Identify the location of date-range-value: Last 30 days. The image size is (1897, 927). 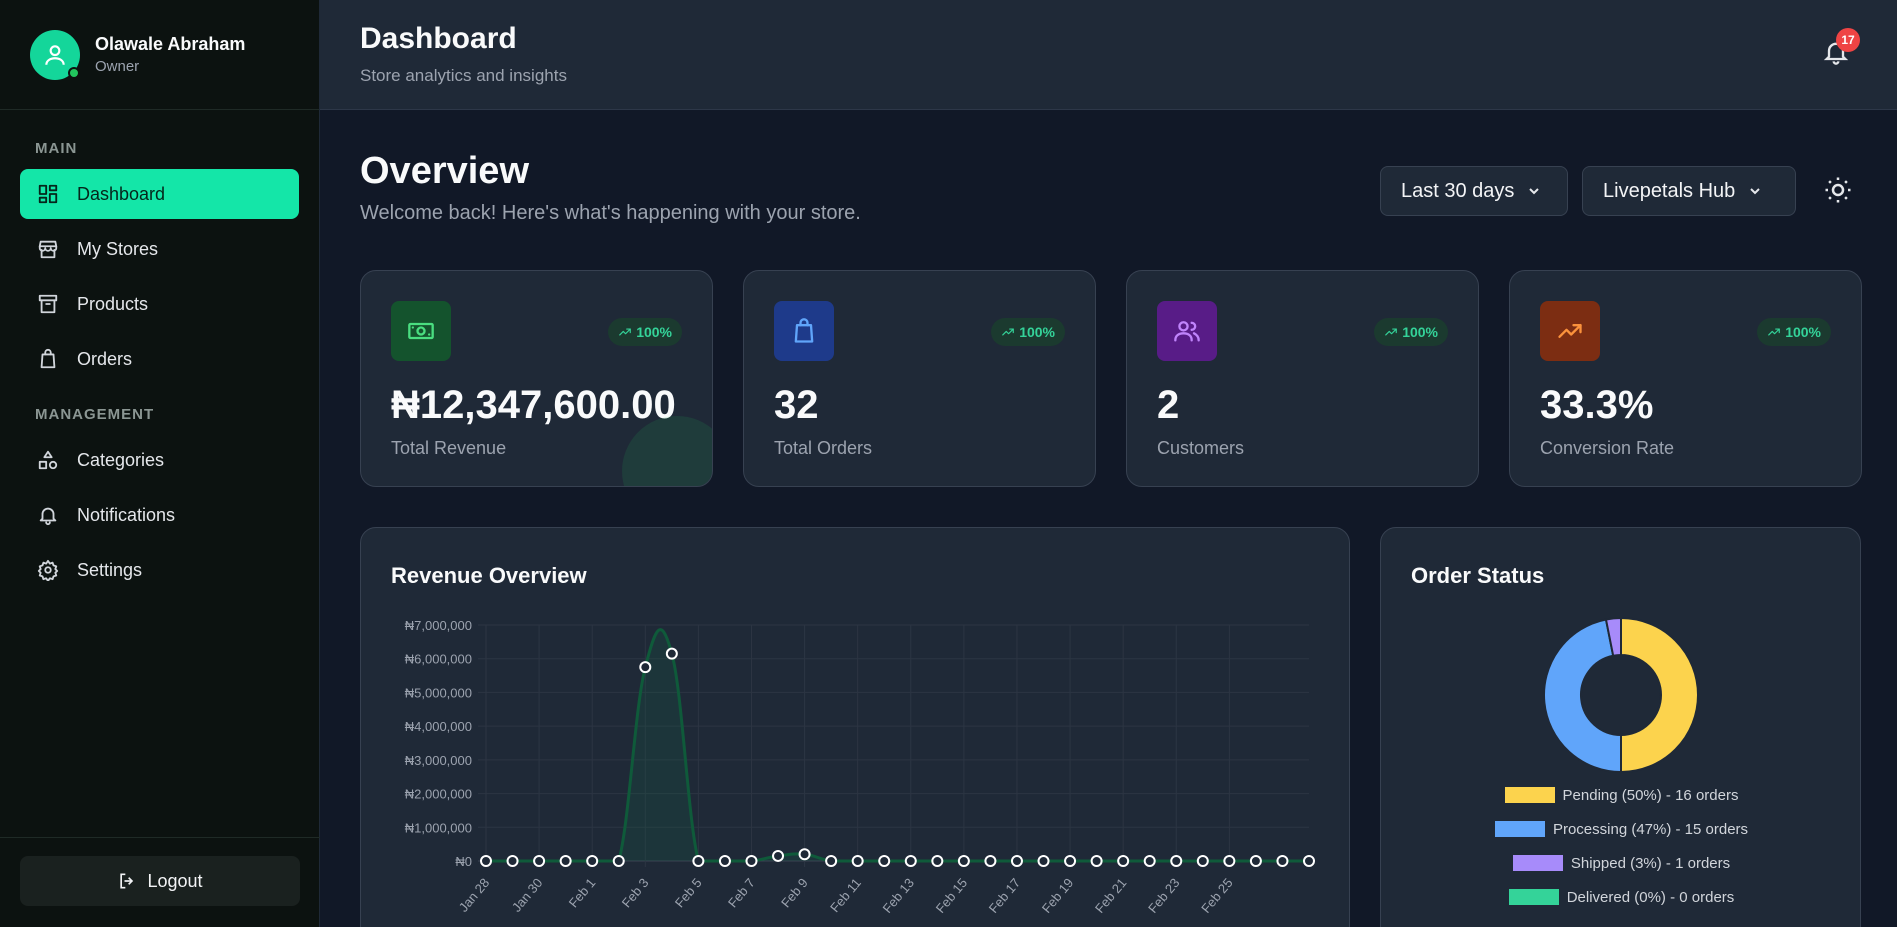
(1458, 190).